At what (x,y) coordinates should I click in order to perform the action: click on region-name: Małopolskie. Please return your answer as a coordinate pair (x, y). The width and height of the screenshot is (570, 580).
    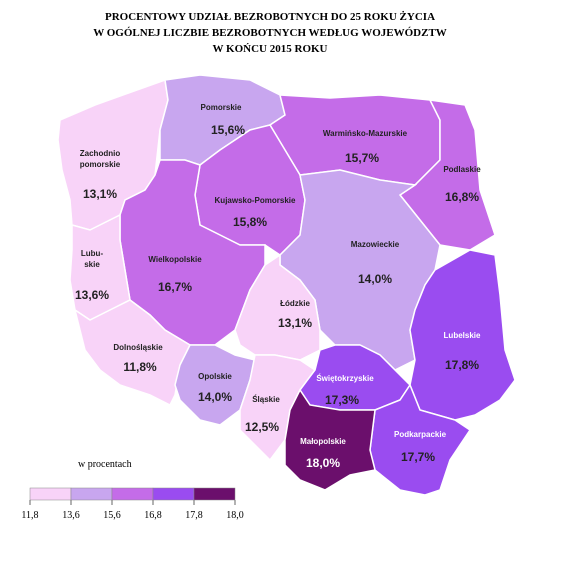
    Looking at the image, I should click on (323, 441).